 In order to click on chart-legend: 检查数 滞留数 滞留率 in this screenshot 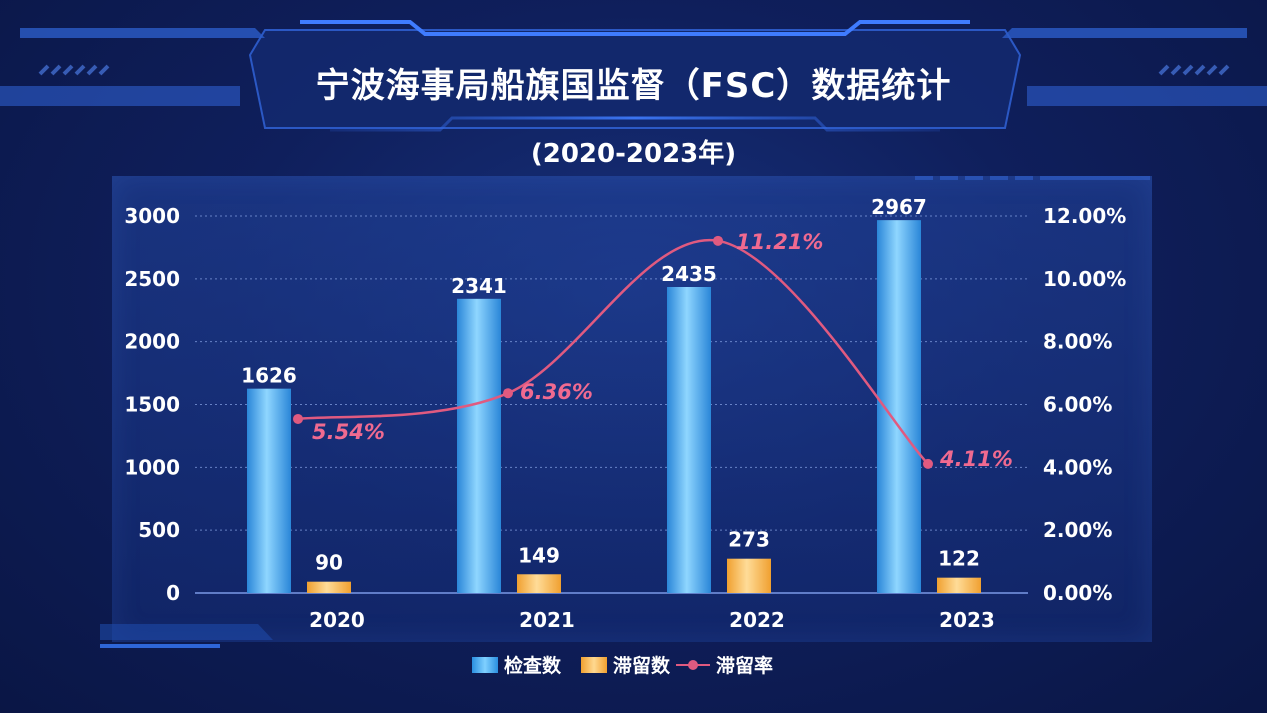, I will do `click(625, 664)`.